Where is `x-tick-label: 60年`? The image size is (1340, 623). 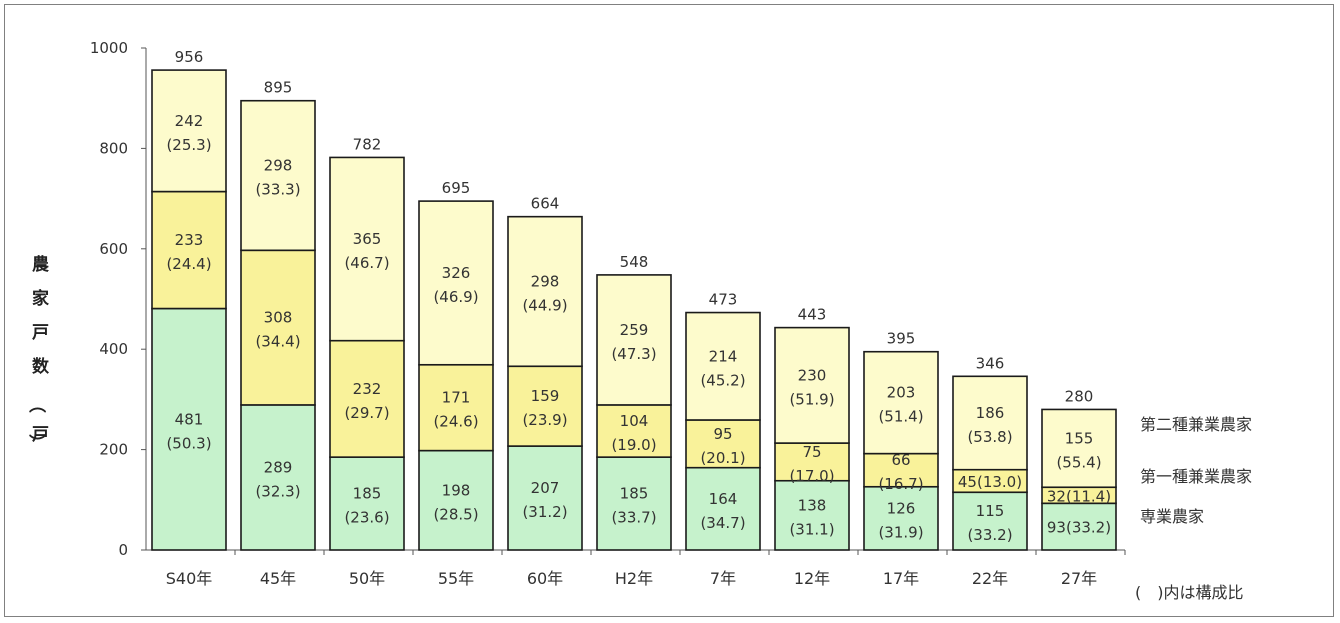
x-tick-label: 60年 is located at coordinates (545, 578).